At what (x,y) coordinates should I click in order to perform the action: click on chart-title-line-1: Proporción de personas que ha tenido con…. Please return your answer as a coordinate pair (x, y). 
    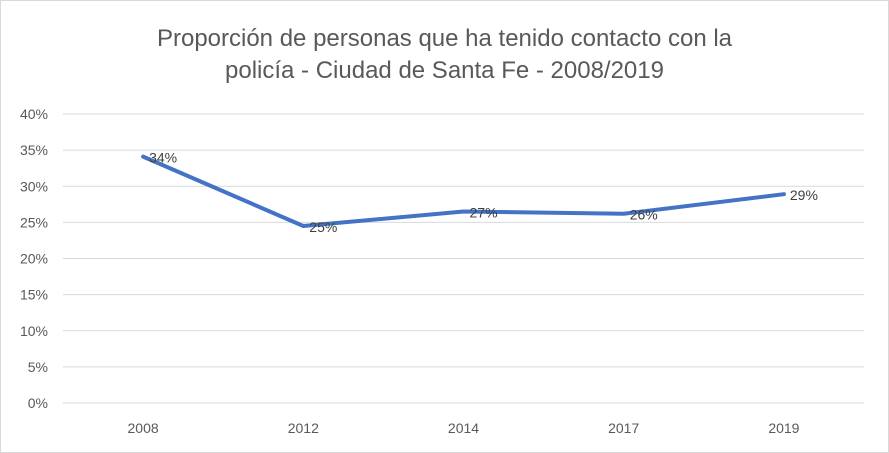
    Looking at the image, I should click on (444, 38).